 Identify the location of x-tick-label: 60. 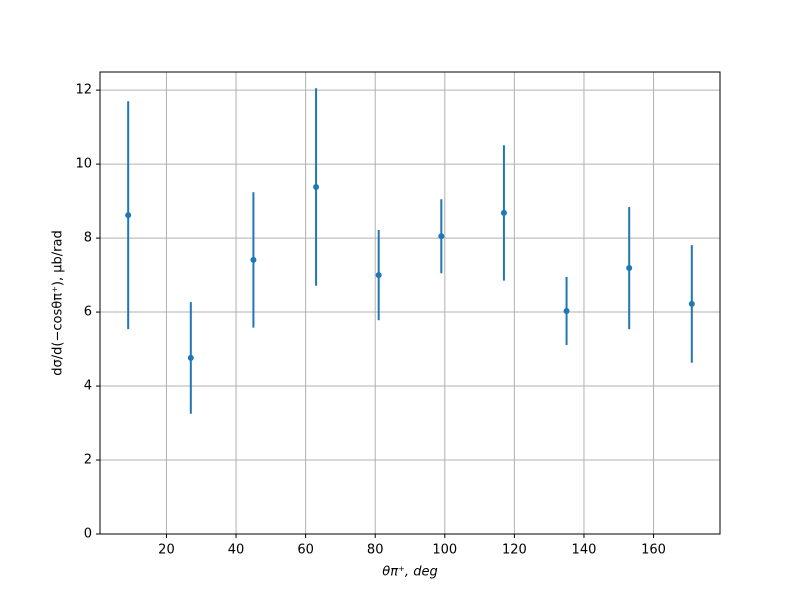
(305, 550).